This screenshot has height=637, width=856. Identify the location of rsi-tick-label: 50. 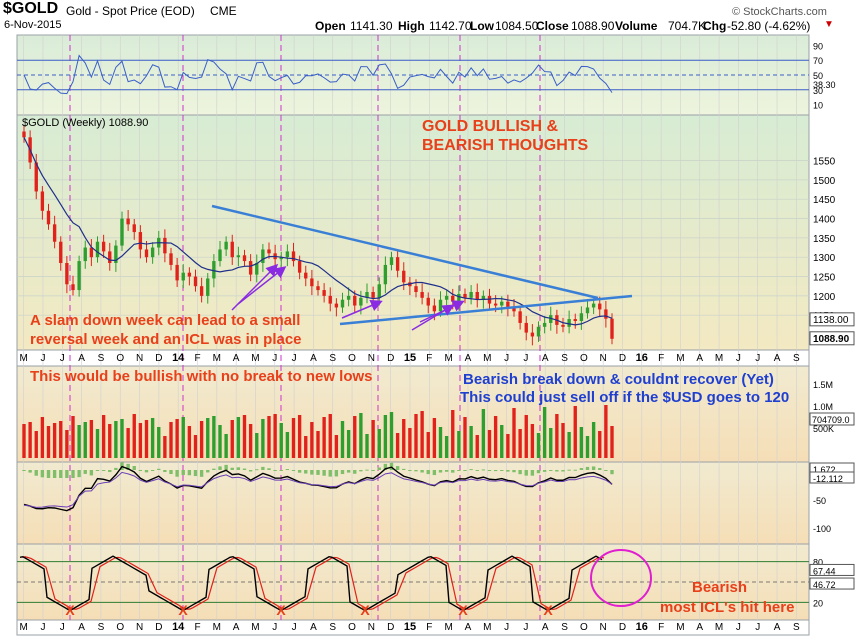
(818, 76).